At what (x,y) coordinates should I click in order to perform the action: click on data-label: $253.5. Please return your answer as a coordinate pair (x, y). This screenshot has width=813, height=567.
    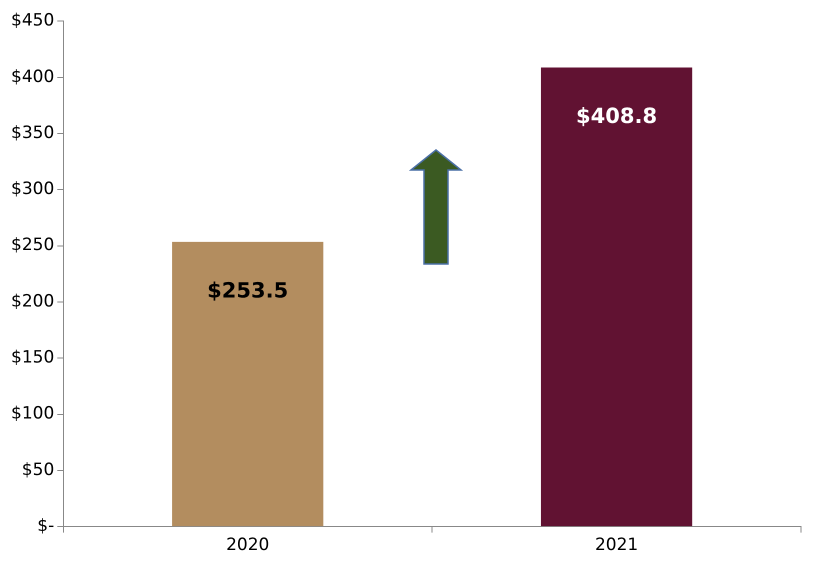
    Looking at the image, I should click on (247, 290).